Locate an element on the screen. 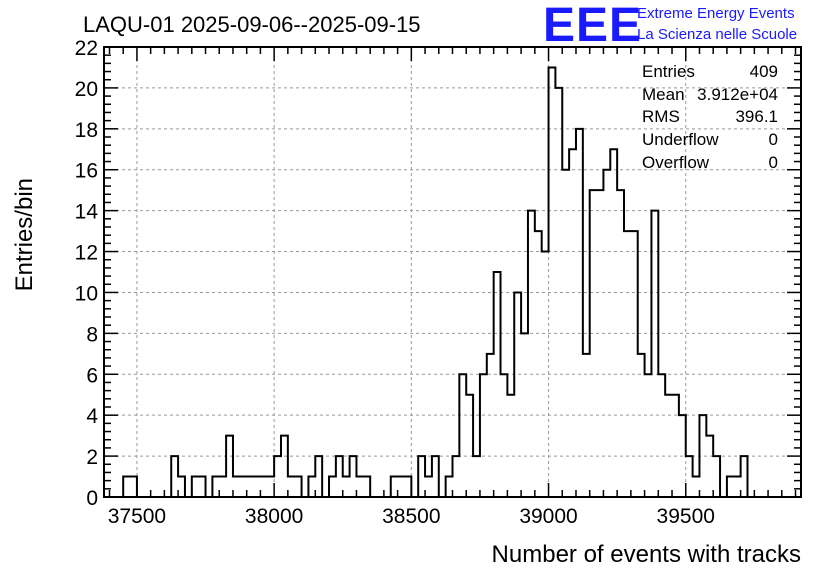 The image size is (836, 572). y-tick-label: 18 is located at coordinates (86, 130).